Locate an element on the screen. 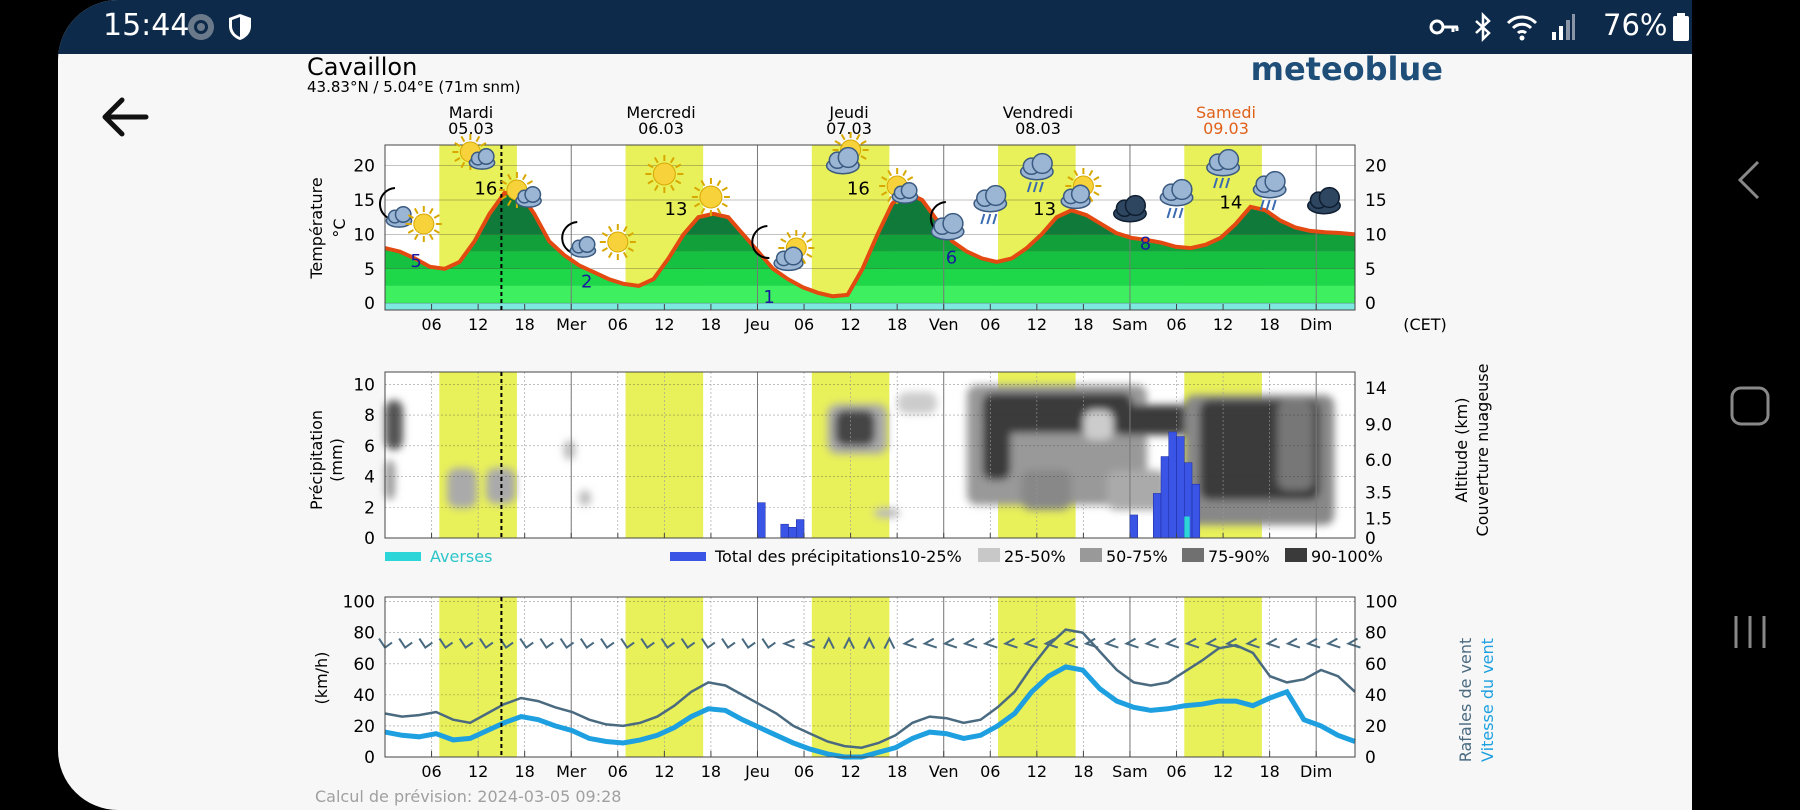  signal-icon is located at coordinates (1563, 27).